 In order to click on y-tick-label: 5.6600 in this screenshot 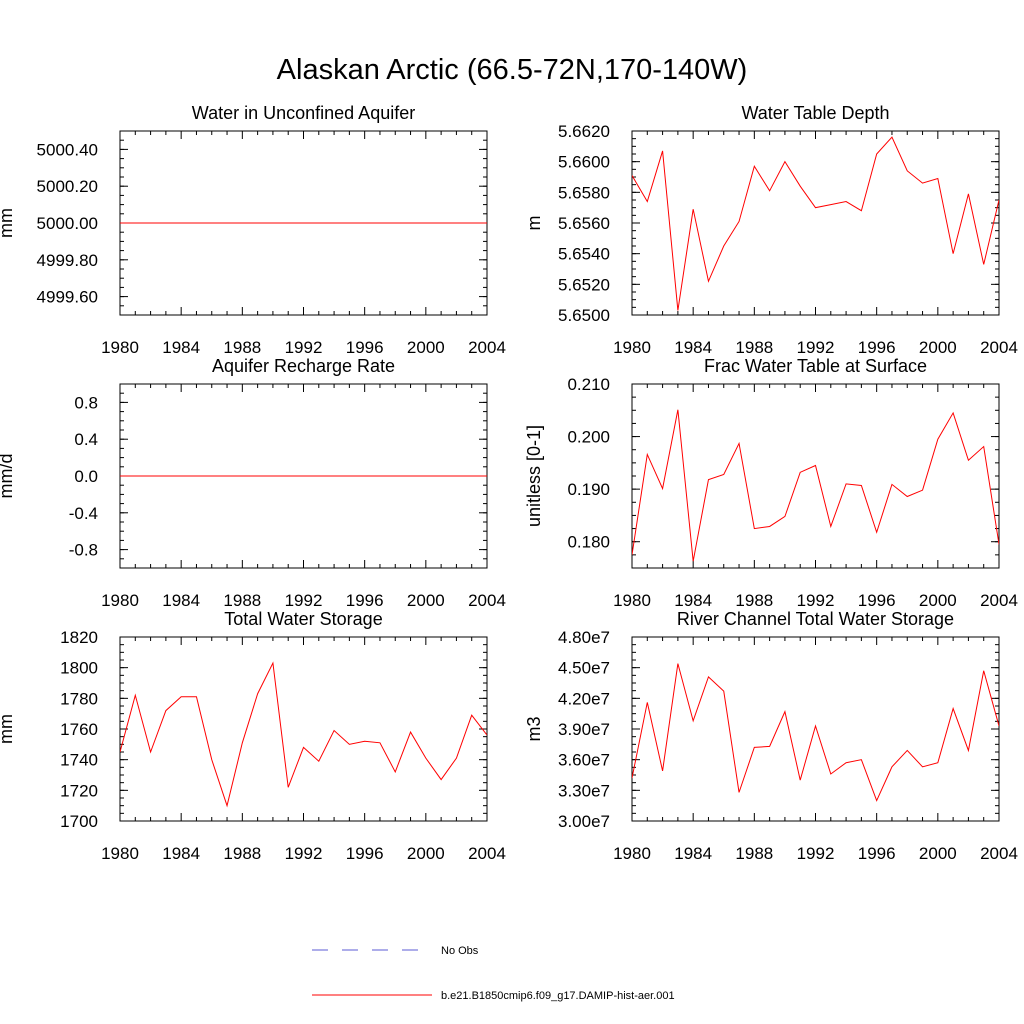, I will do `click(584, 162)`.